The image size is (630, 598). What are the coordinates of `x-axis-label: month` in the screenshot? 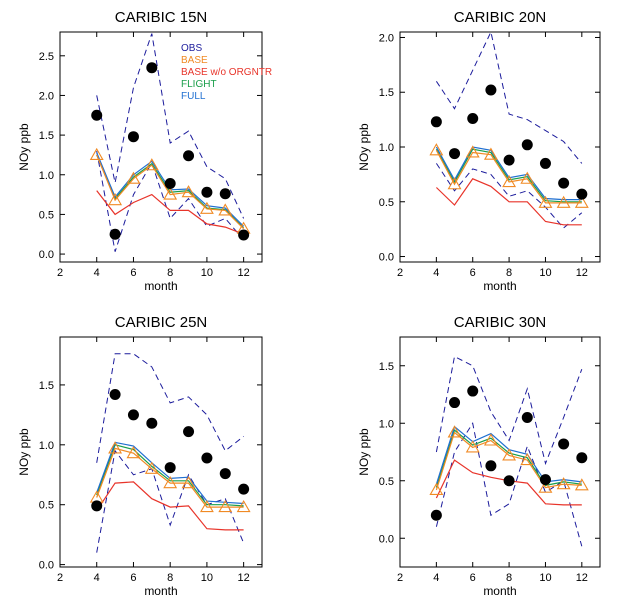 It's located at (160, 591).